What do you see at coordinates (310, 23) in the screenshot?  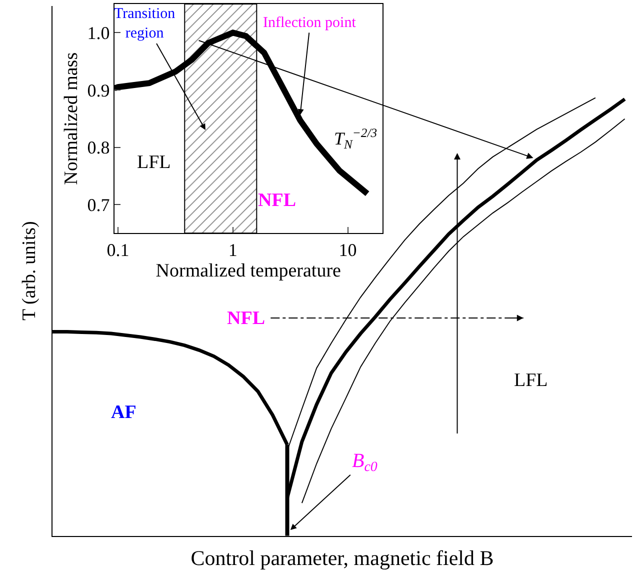 I see `annotation: Inflection point` at bounding box center [310, 23].